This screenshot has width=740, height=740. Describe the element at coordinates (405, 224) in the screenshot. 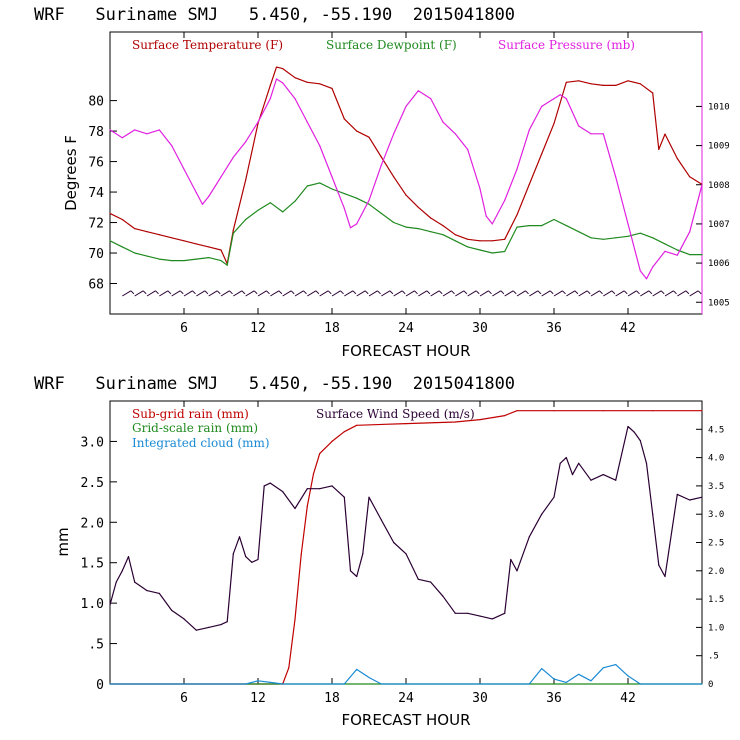

I see `top-series-surface-dewpoint-f` at that location.